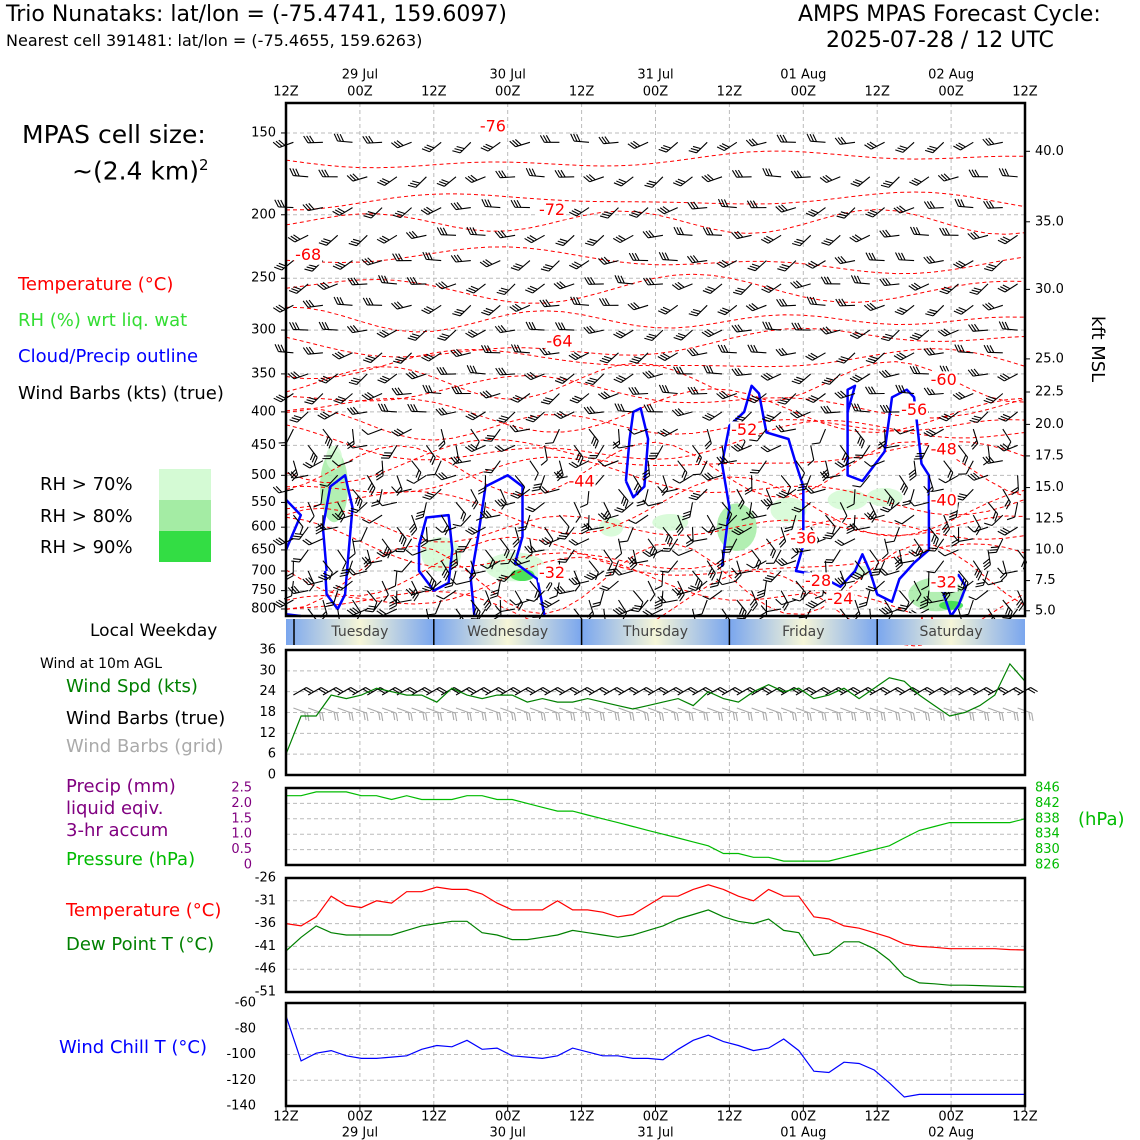 The image size is (1140, 1140). What do you see at coordinates (552, 209) in the screenshot?
I see `temperature-contour-label: -72` at bounding box center [552, 209].